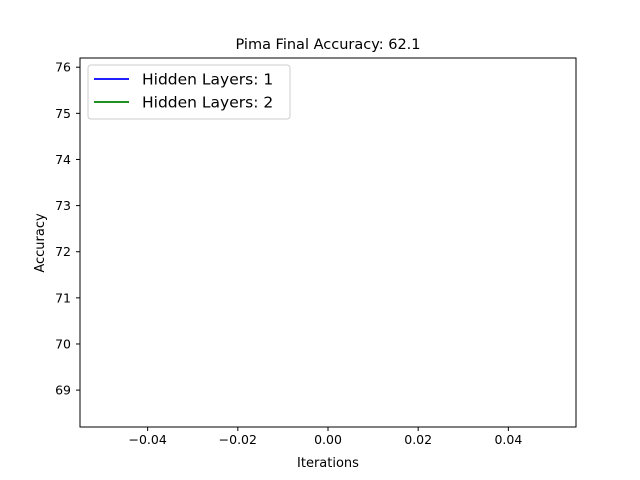  What do you see at coordinates (40, 243) in the screenshot?
I see `y-axis-label: Accuracy` at bounding box center [40, 243].